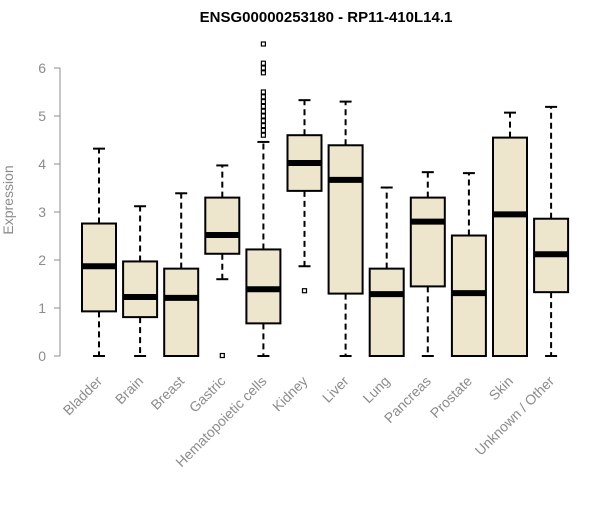 The height and width of the screenshot is (505, 600). I want to click on box-hematopoietic-cells, so click(263, 199).